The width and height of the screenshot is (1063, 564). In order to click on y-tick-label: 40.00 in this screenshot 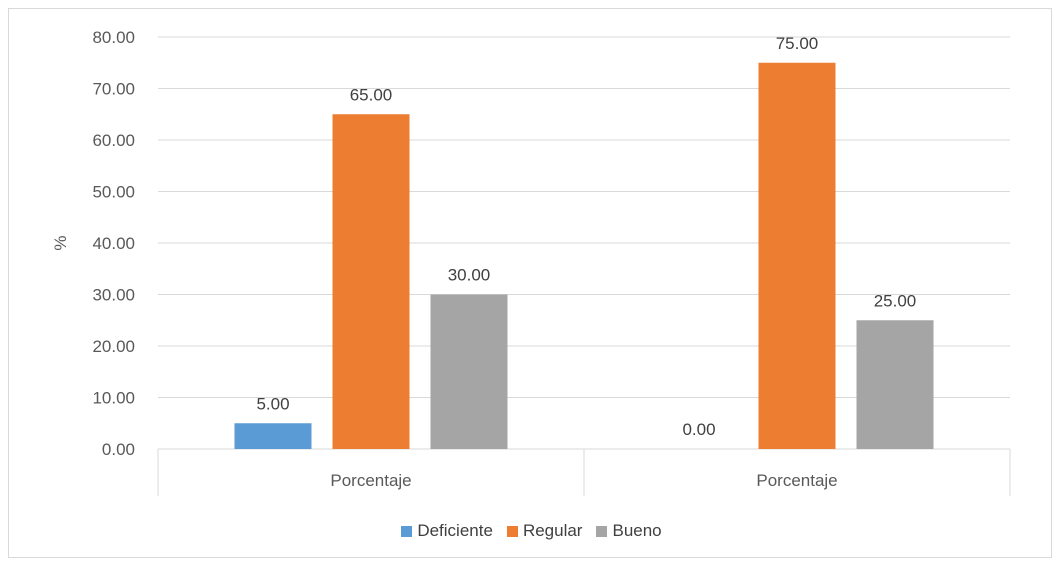, I will do `click(113, 243)`.